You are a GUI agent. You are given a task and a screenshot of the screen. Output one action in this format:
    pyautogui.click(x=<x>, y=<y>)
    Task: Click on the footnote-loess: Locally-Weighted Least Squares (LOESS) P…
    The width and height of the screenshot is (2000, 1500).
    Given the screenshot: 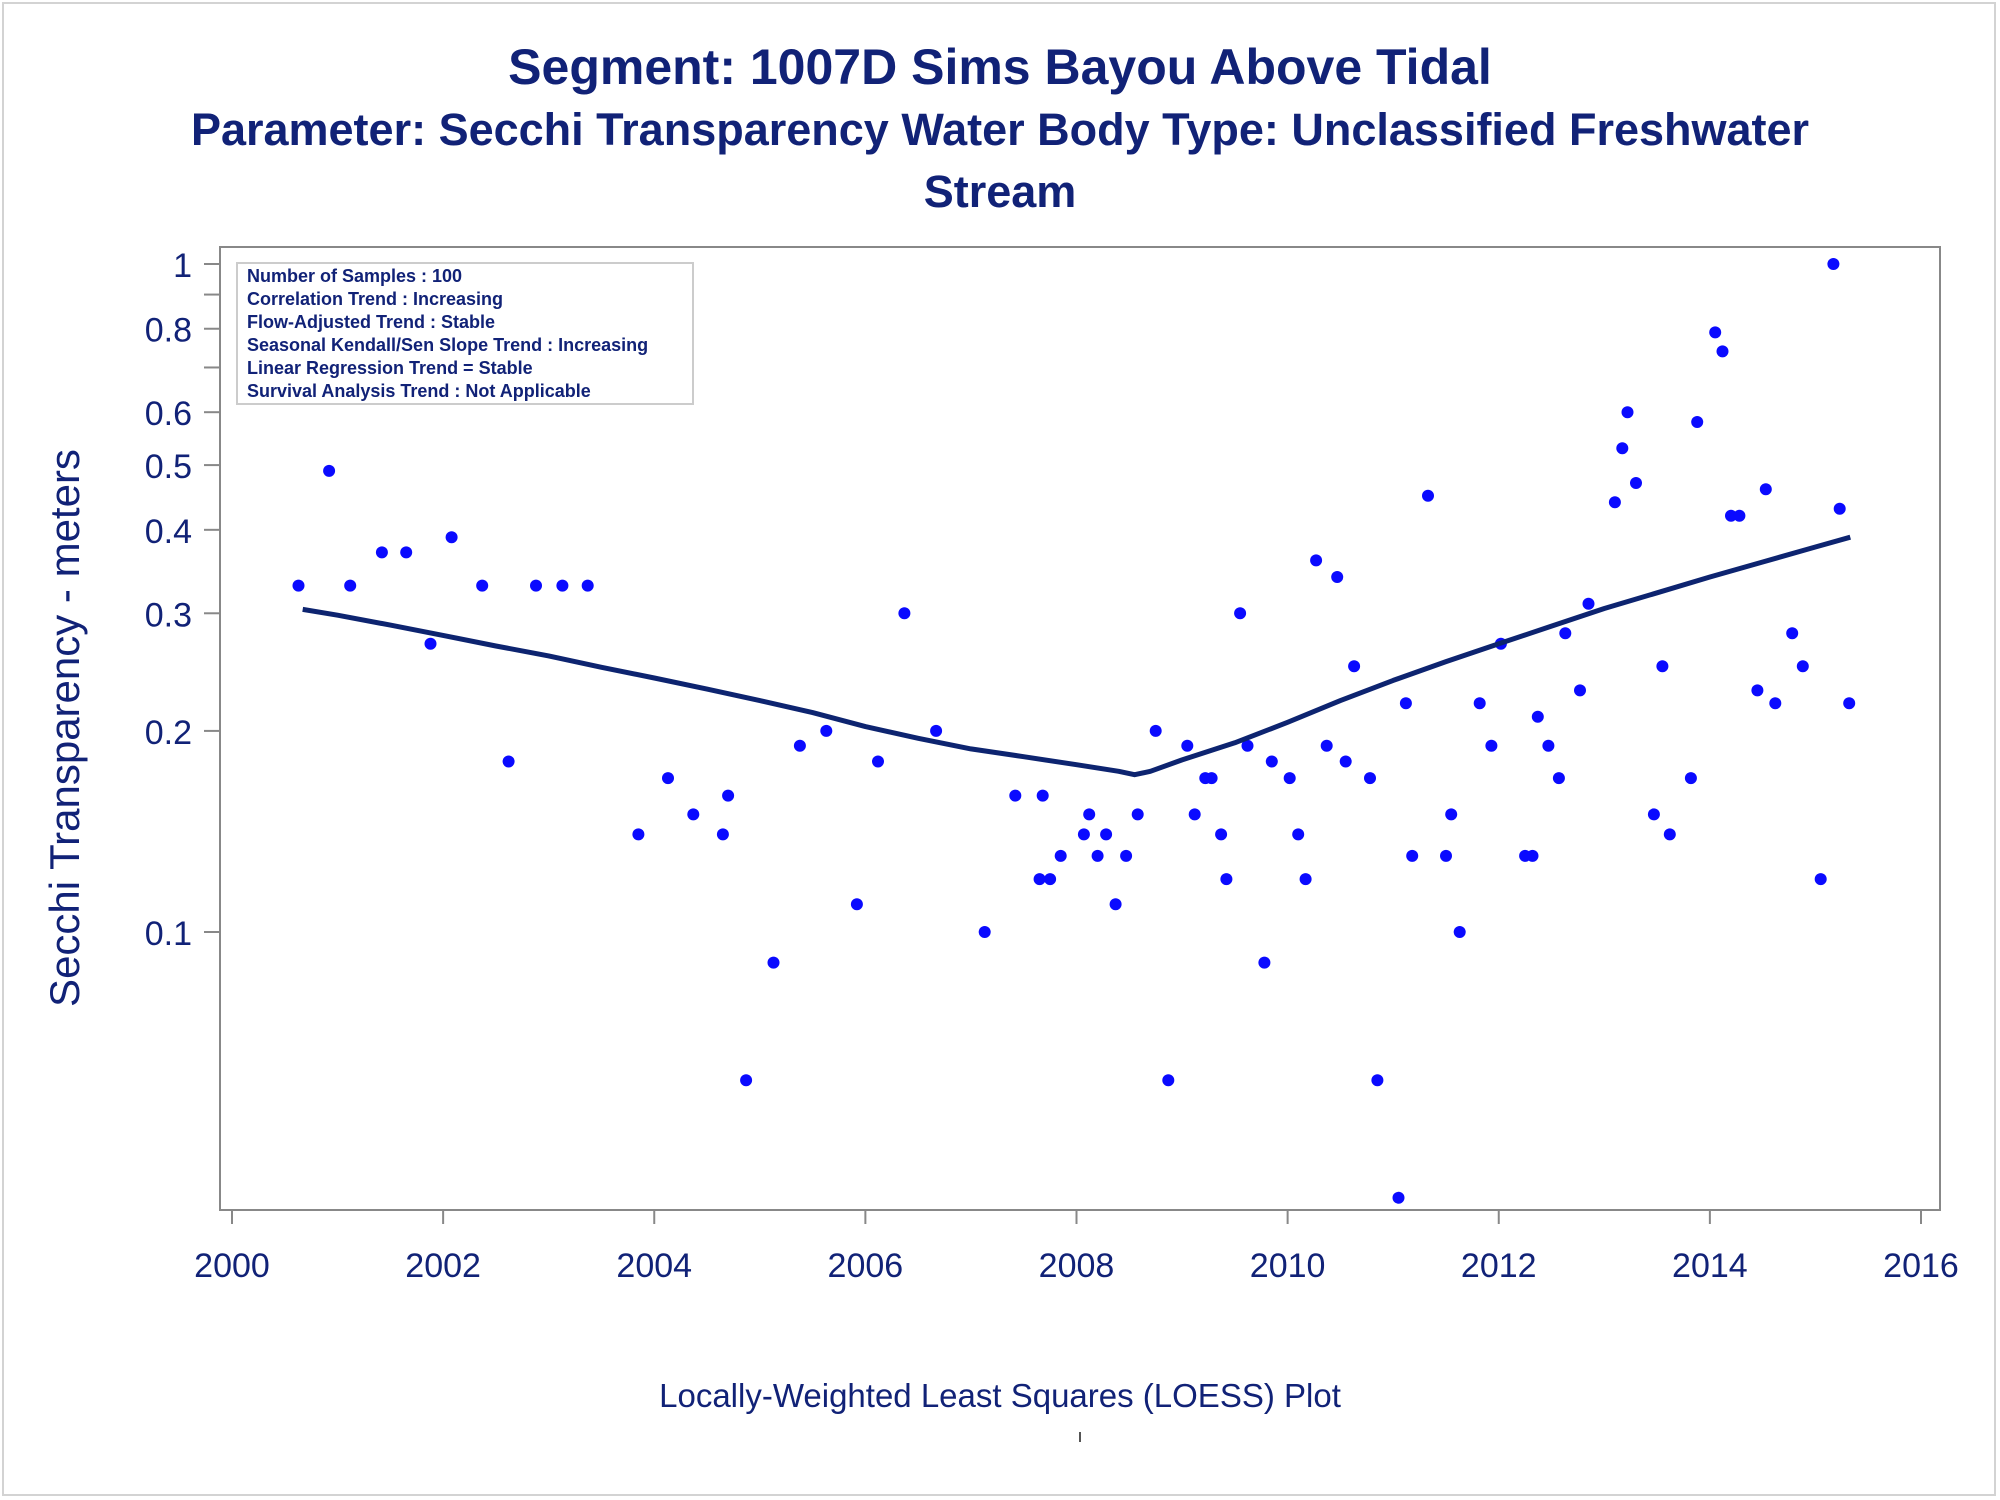 What is the action you would take?
    pyautogui.click(x=1000, y=1395)
    